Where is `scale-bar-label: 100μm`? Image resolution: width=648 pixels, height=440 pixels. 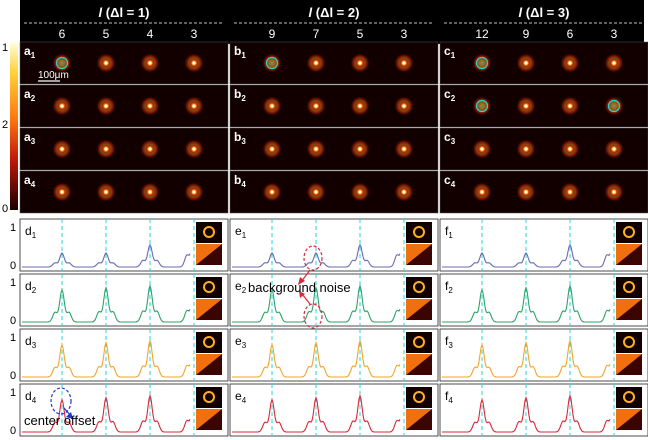 scale-bar-label: 100μm is located at coordinates (53, 75).